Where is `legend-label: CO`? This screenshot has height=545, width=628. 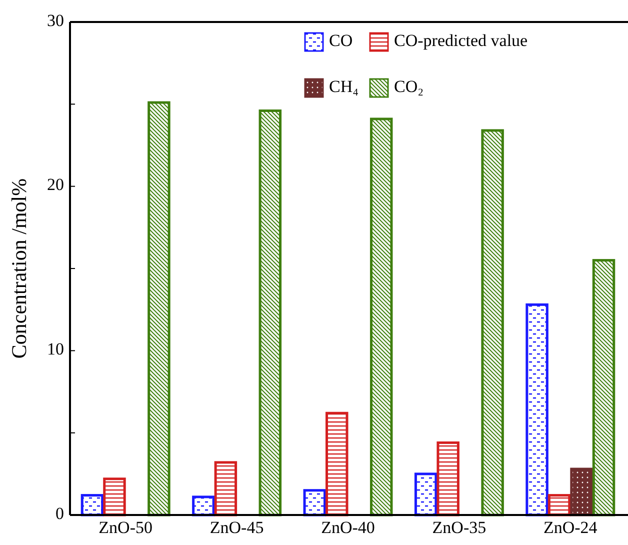 legend-label: CO is located at coordinates (341, 40).